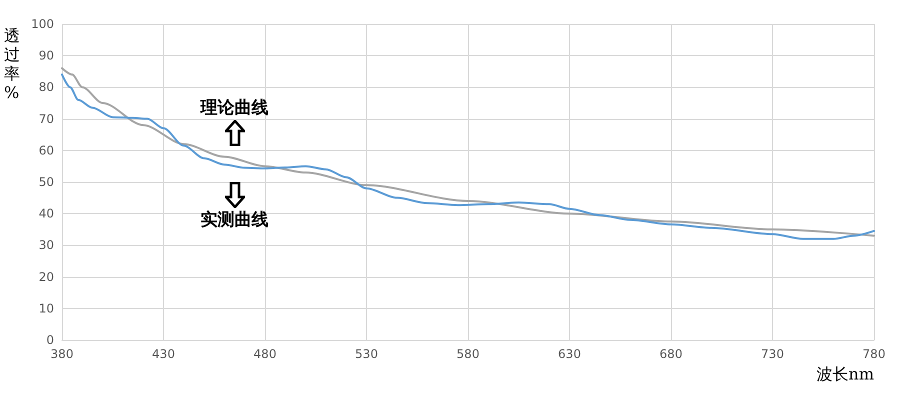 The width and height of the screenshot is (900, 400). What do you see at coordinates (62, 354) in the screenshot?
I see `x-tick-label: 380` at bounding box center [62, 354].